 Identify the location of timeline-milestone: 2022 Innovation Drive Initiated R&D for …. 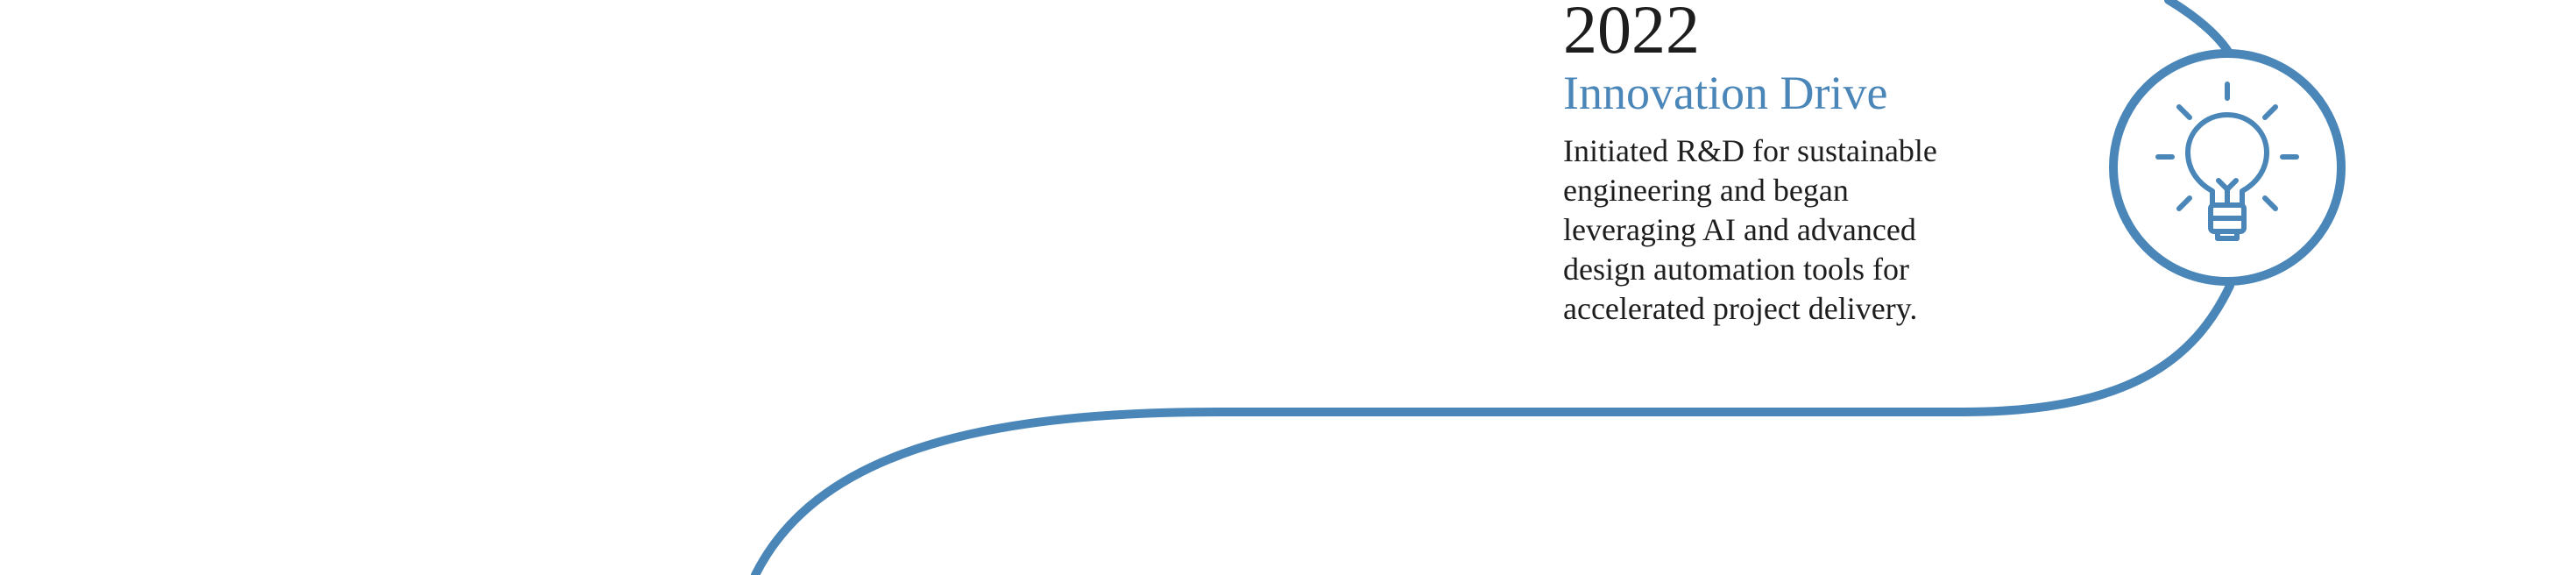
(1791, 164).